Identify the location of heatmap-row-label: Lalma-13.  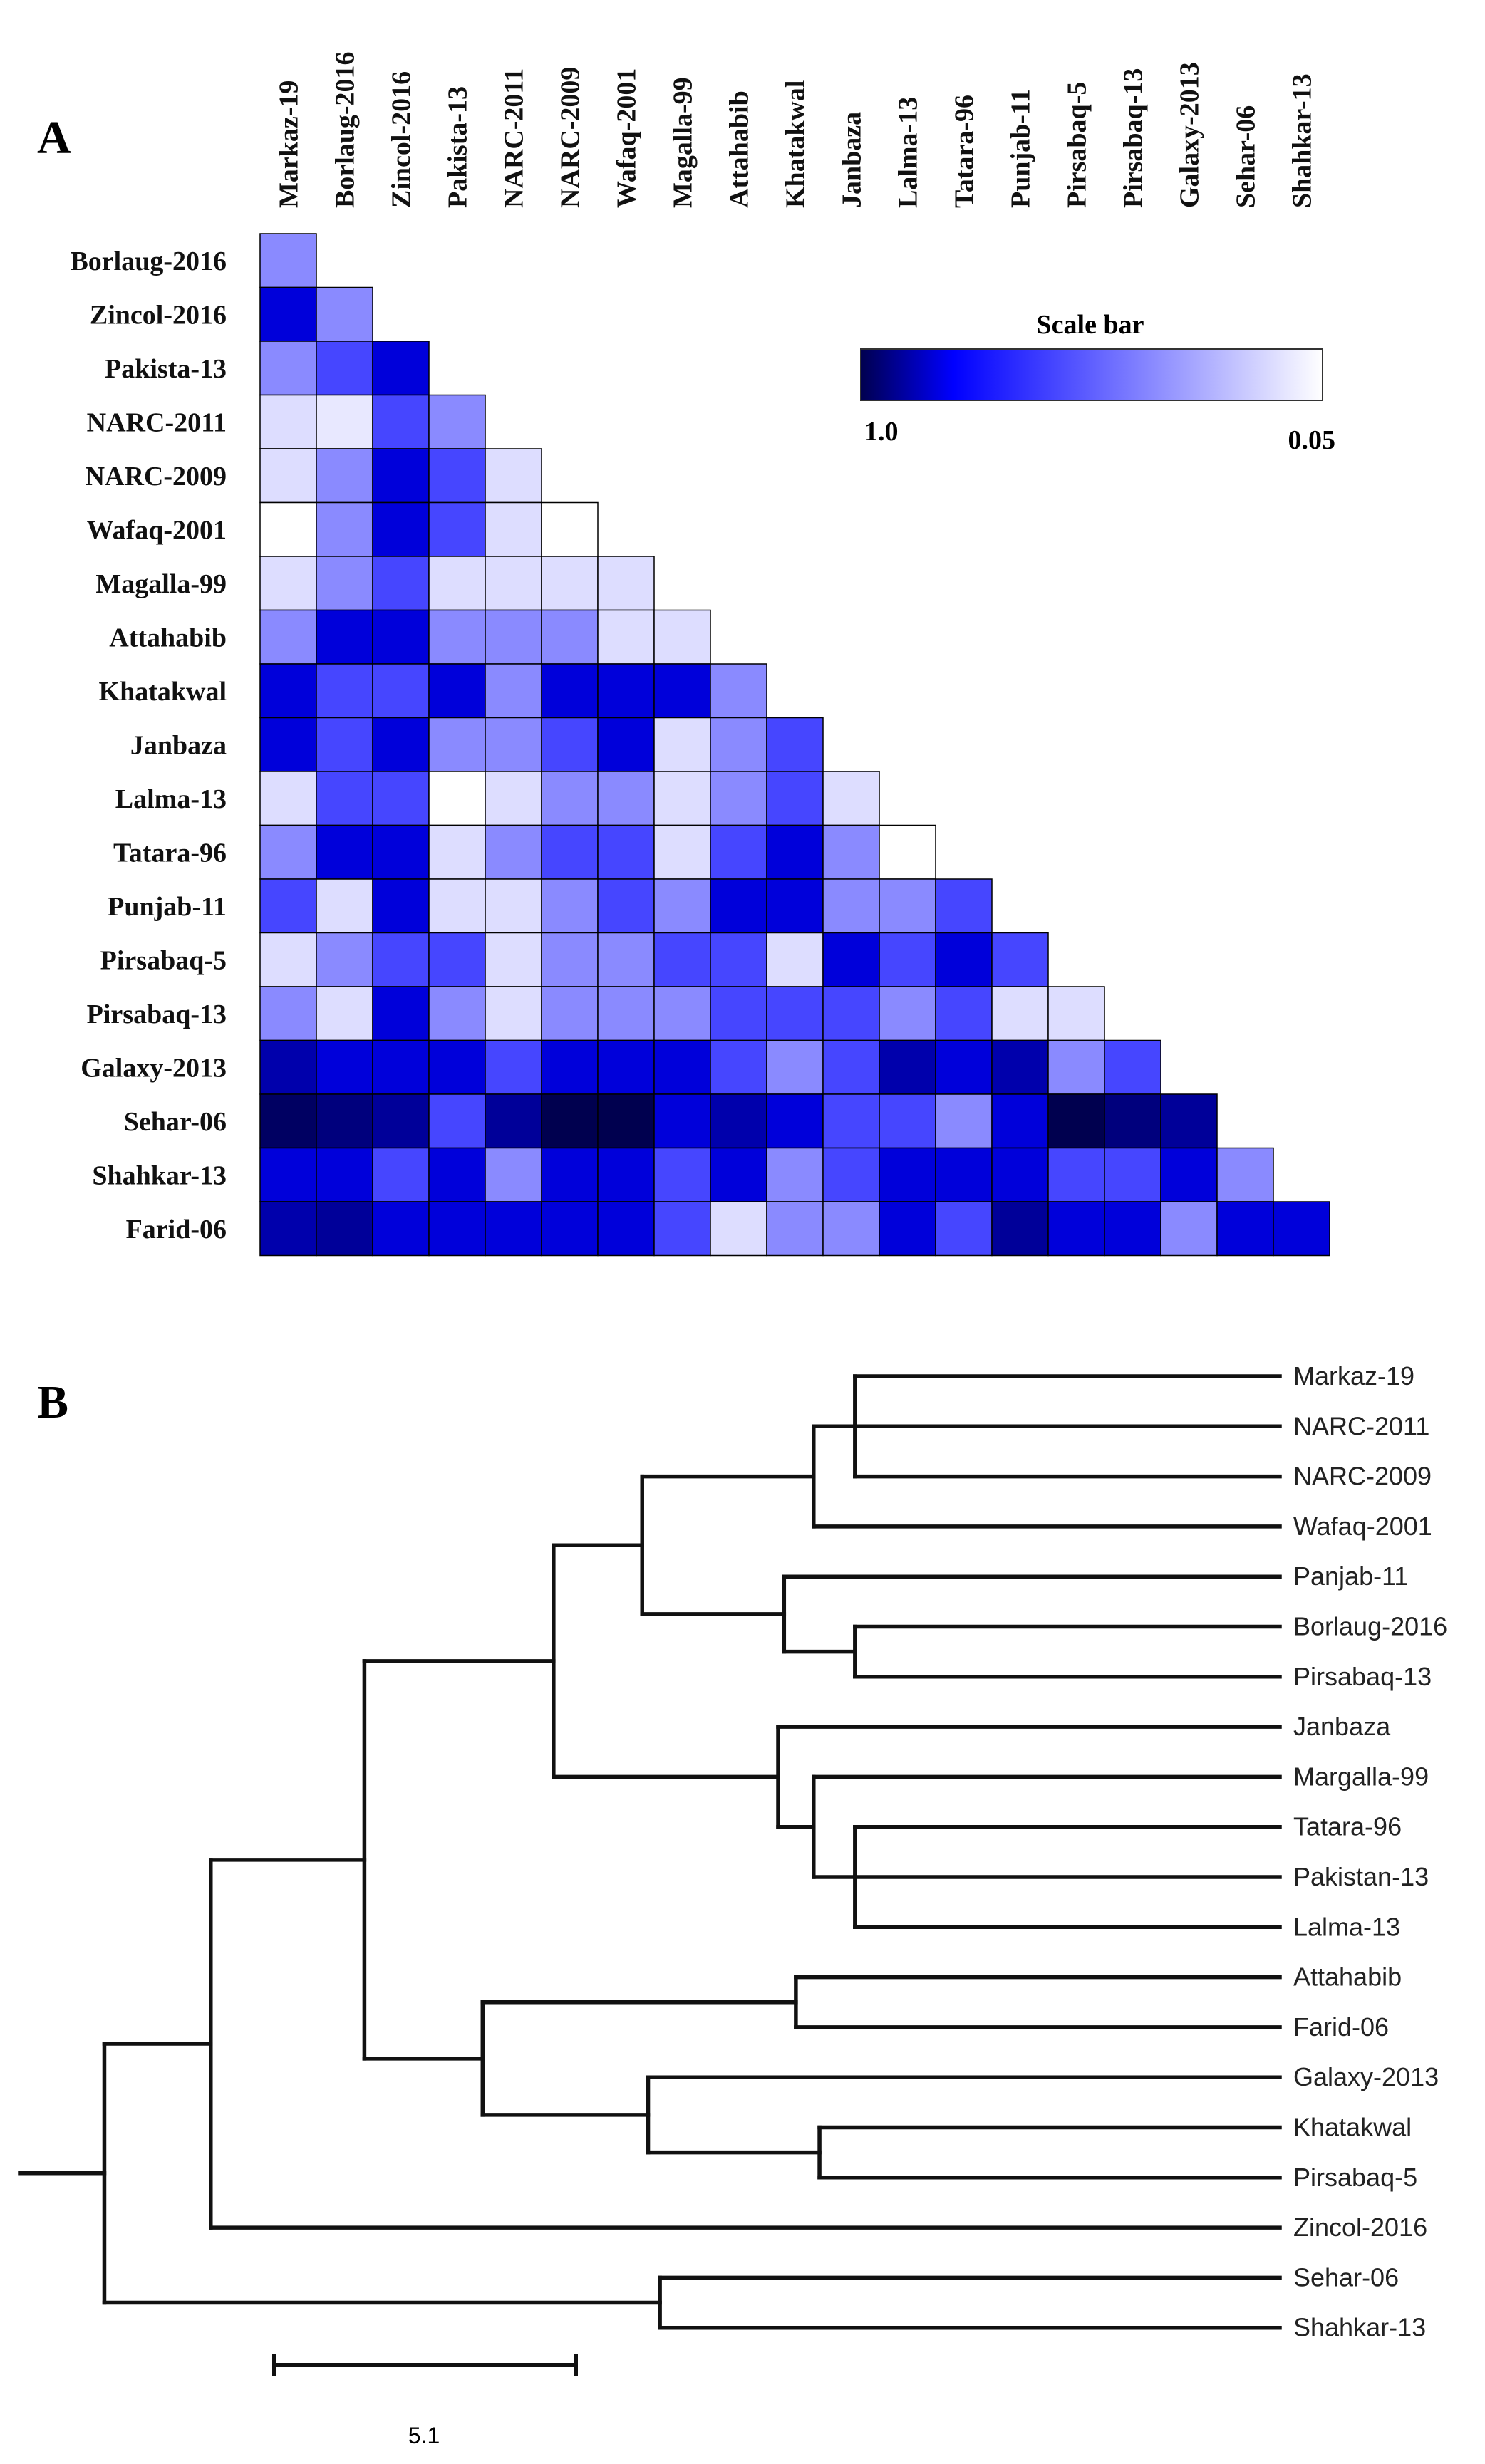
(171, 799).